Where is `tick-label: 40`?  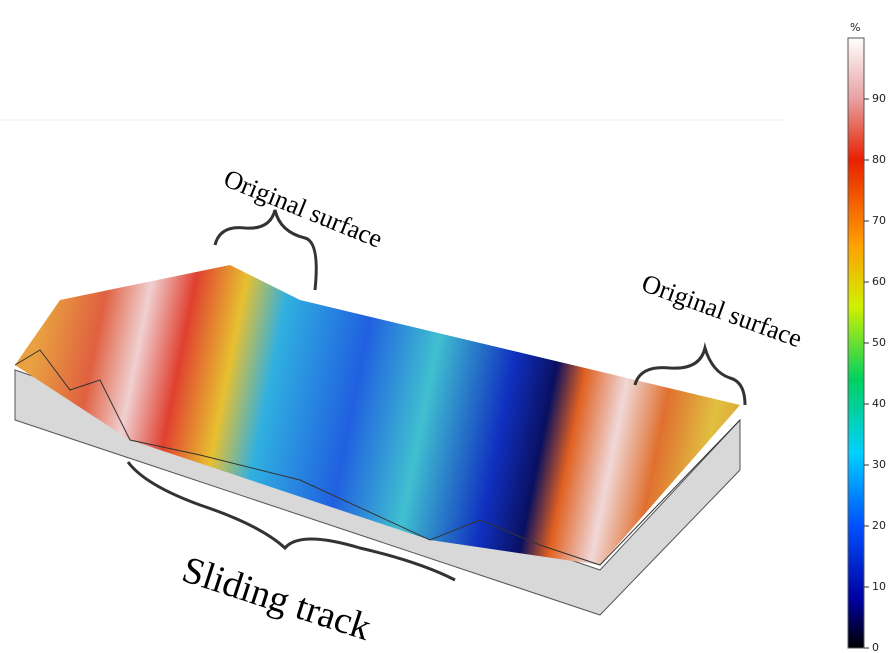
tick-label: 40 is located at coordinates (879, 403).